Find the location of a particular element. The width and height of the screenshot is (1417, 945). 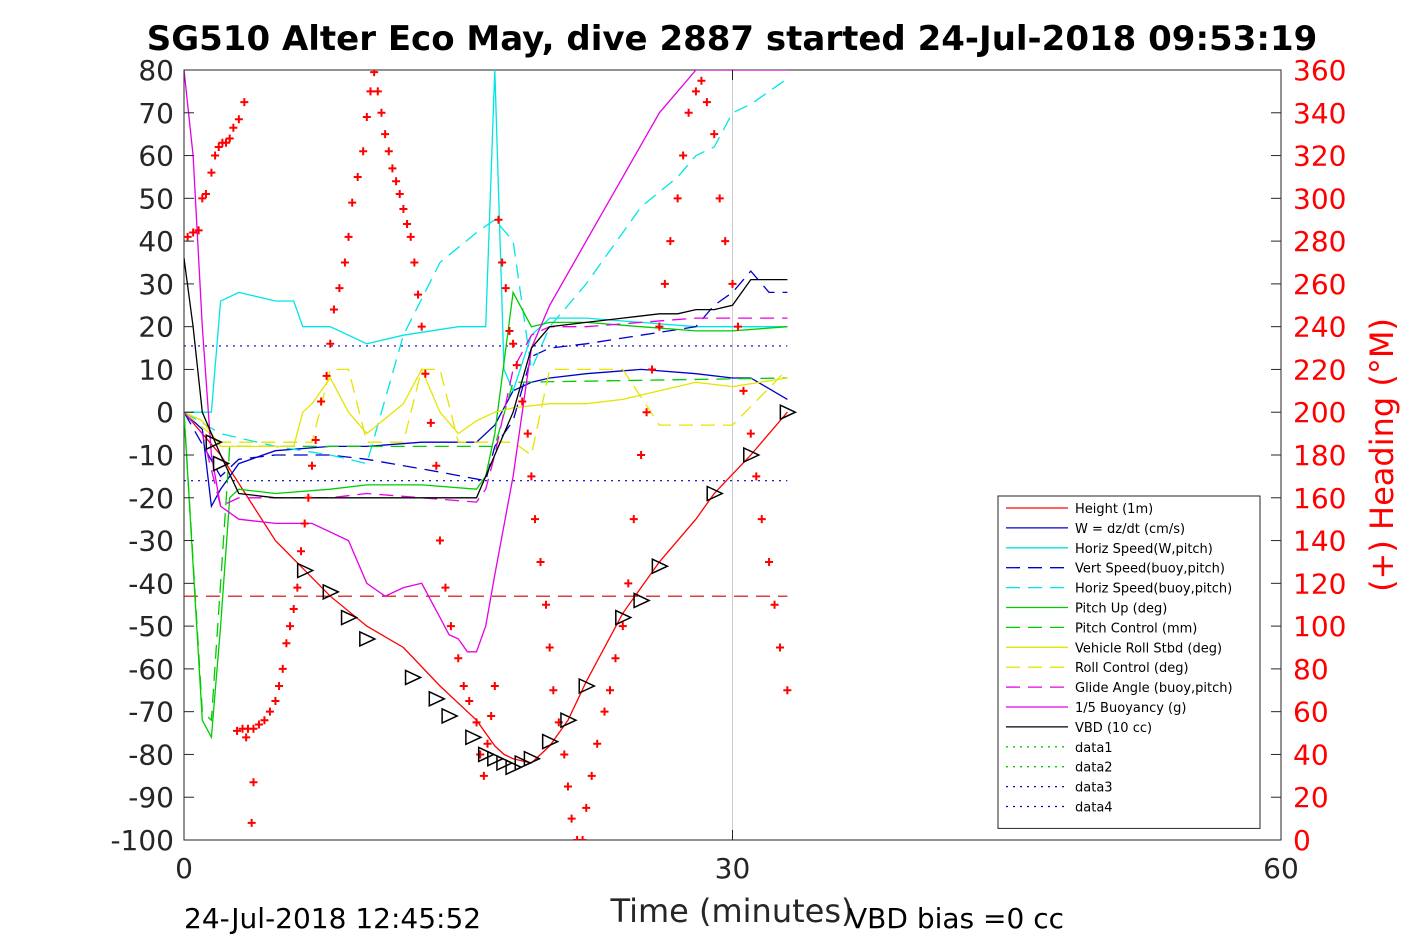

y-tick-label: -100 is located at coordinates (142, 840).